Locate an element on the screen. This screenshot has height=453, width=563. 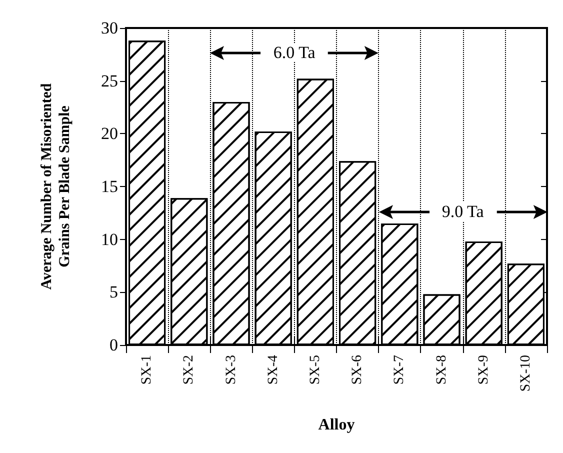
x-tick-label: SX-8 is located at coordinates (442, 370).